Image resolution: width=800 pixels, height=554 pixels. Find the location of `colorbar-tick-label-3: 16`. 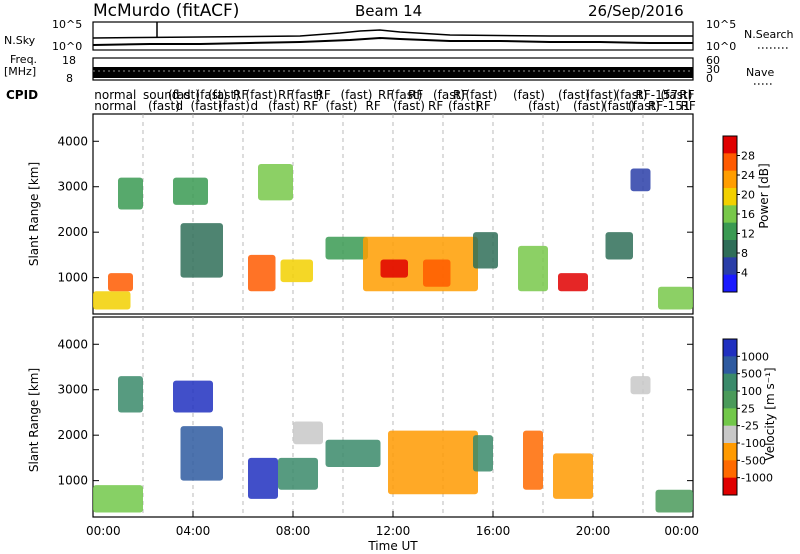

colorbar-tick-label-3: 16 is located at coordinates (748, 214).